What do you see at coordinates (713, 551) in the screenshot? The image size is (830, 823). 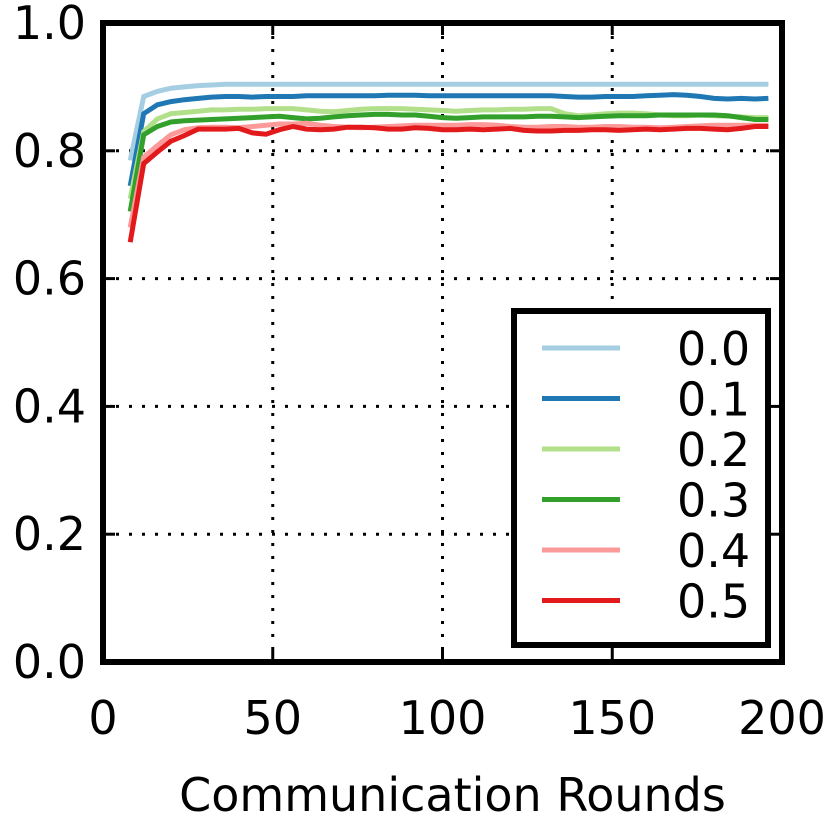 I see `legend-label: 0.4` at bounding box center [713, 551].